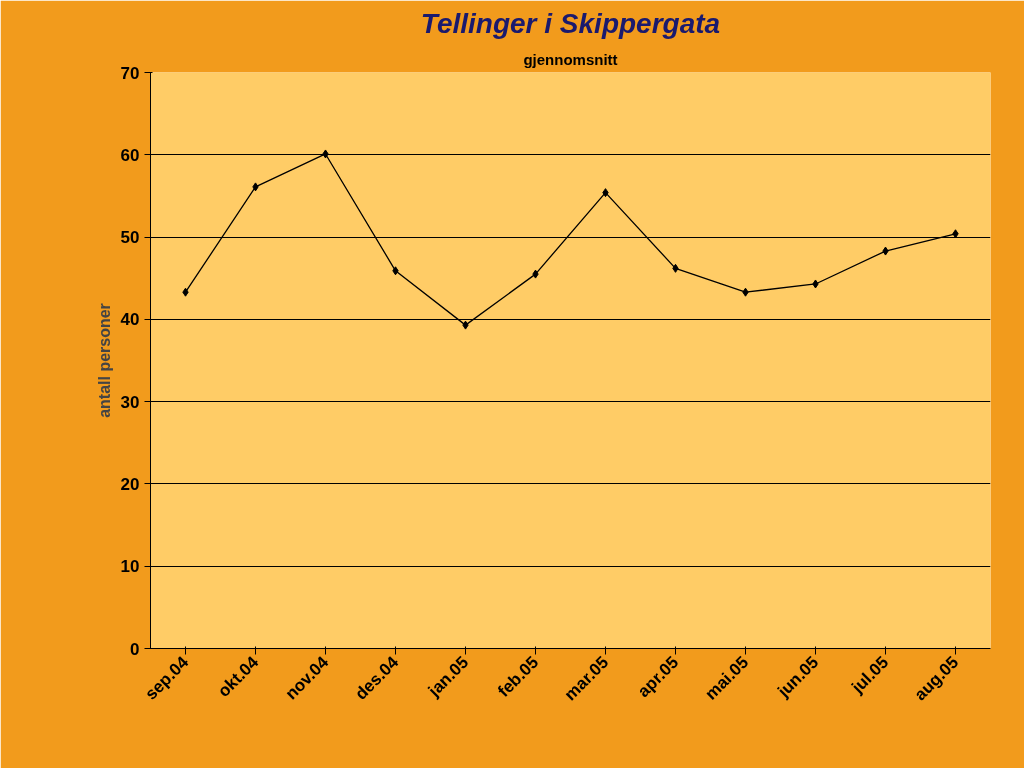  Describe the element at coordinates (130, 155) in the screenshot. I see `y-tick-label: 60` at that location.